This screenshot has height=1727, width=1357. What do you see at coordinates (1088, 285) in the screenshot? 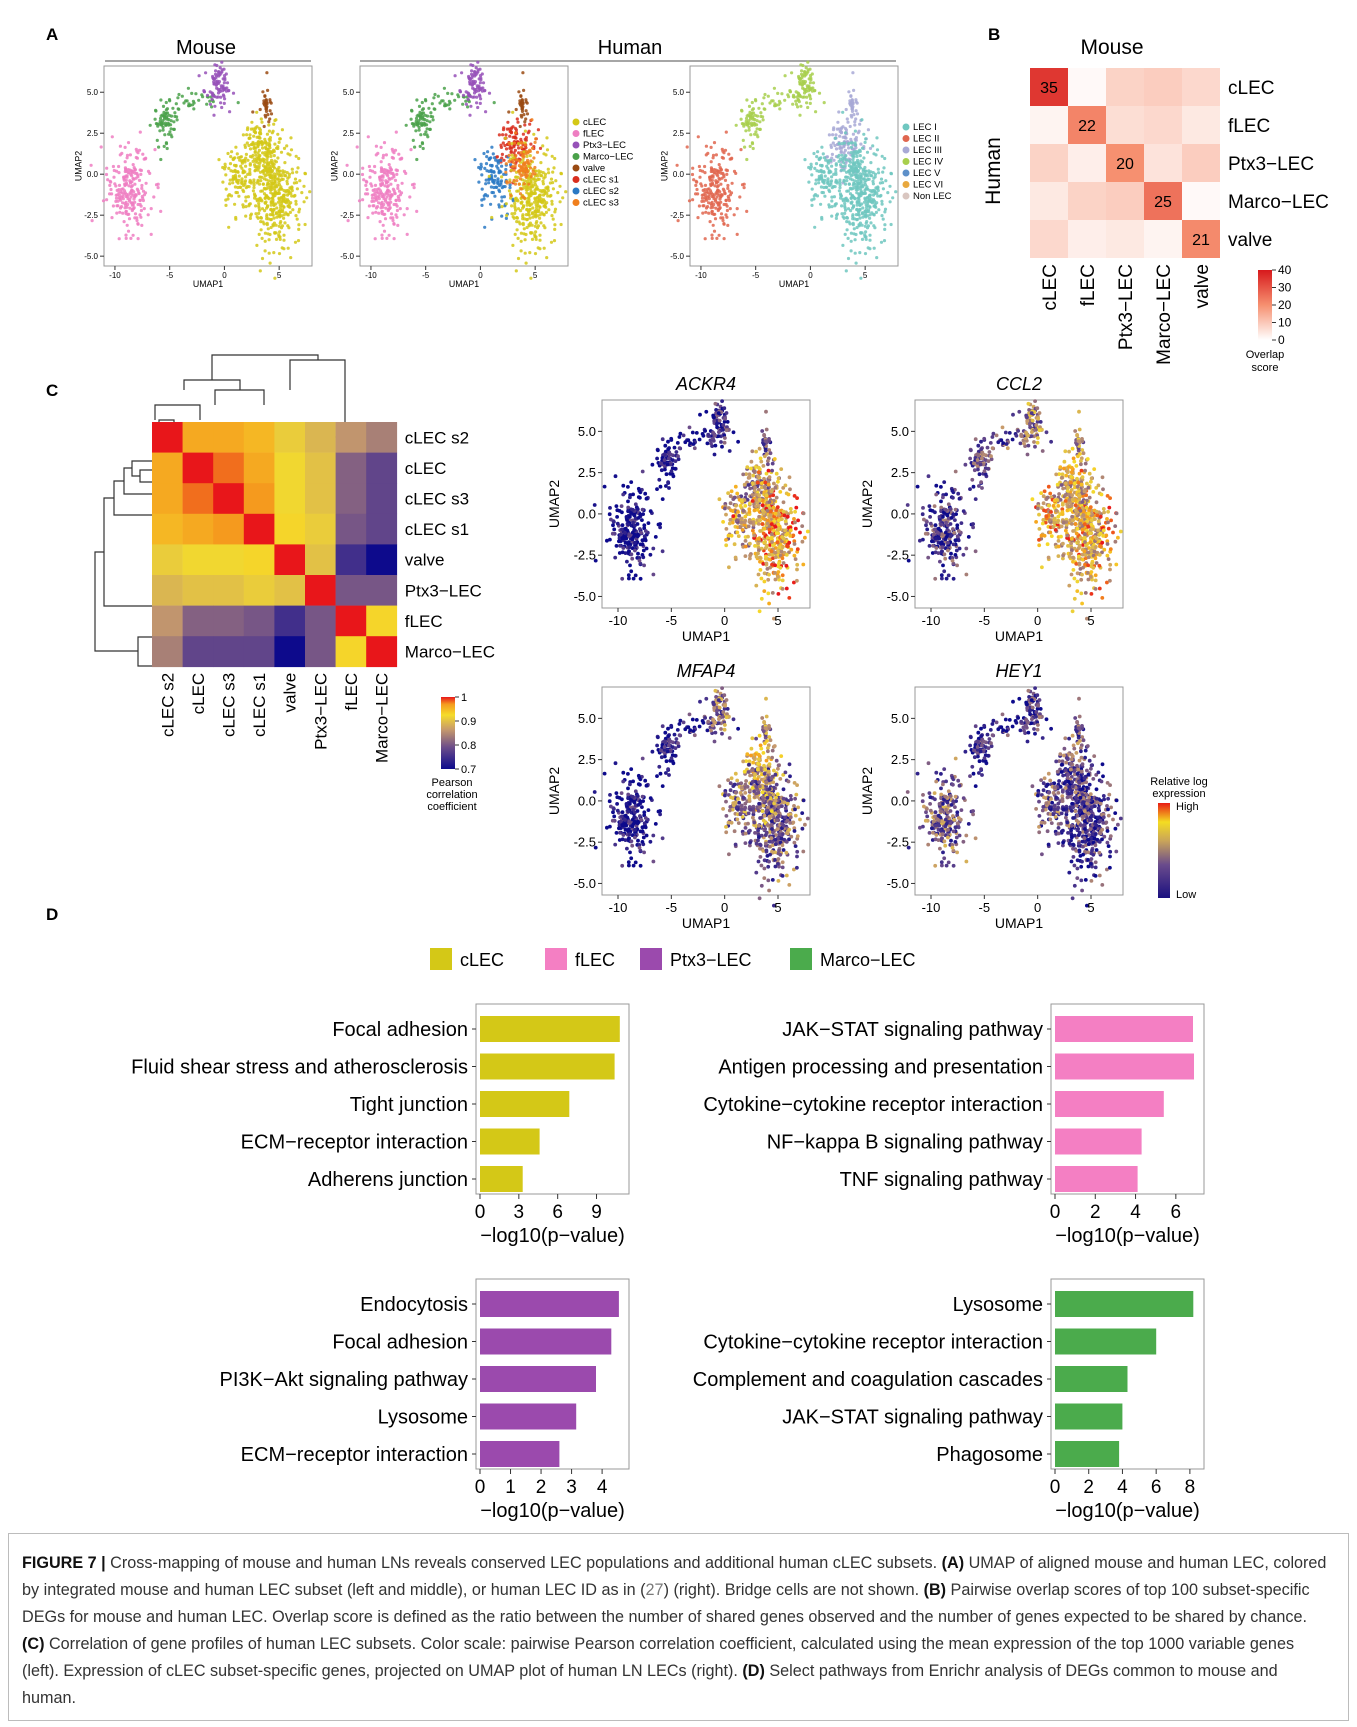
I see `overlap-col-label: fLEC` at bounding box center [1088, 285].